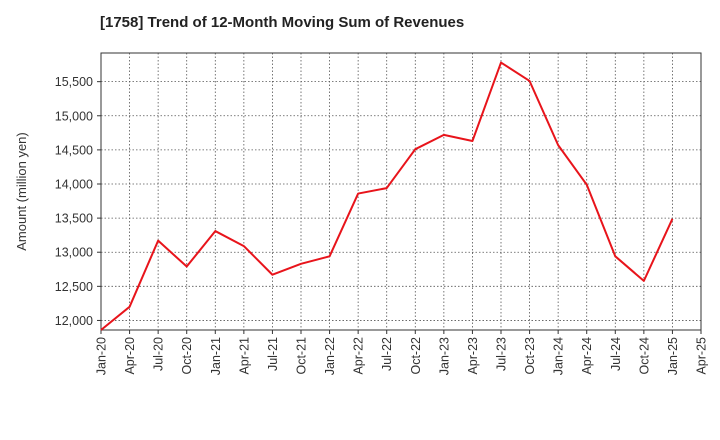 The width and height of the screenshot is (720, 440). What do you see at coordinates (74, 253) in the screenshot?
I see `y-tick-label: 13,000` at bounding box center [74, 253].